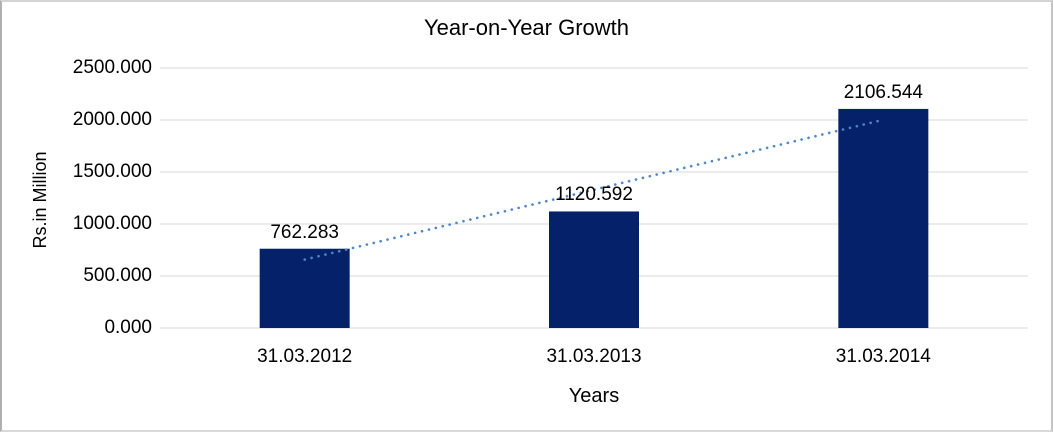 This screenshot has width=1053, height=432. I want to click on x-tick-label: 31.03.2012, so click(305, 356).